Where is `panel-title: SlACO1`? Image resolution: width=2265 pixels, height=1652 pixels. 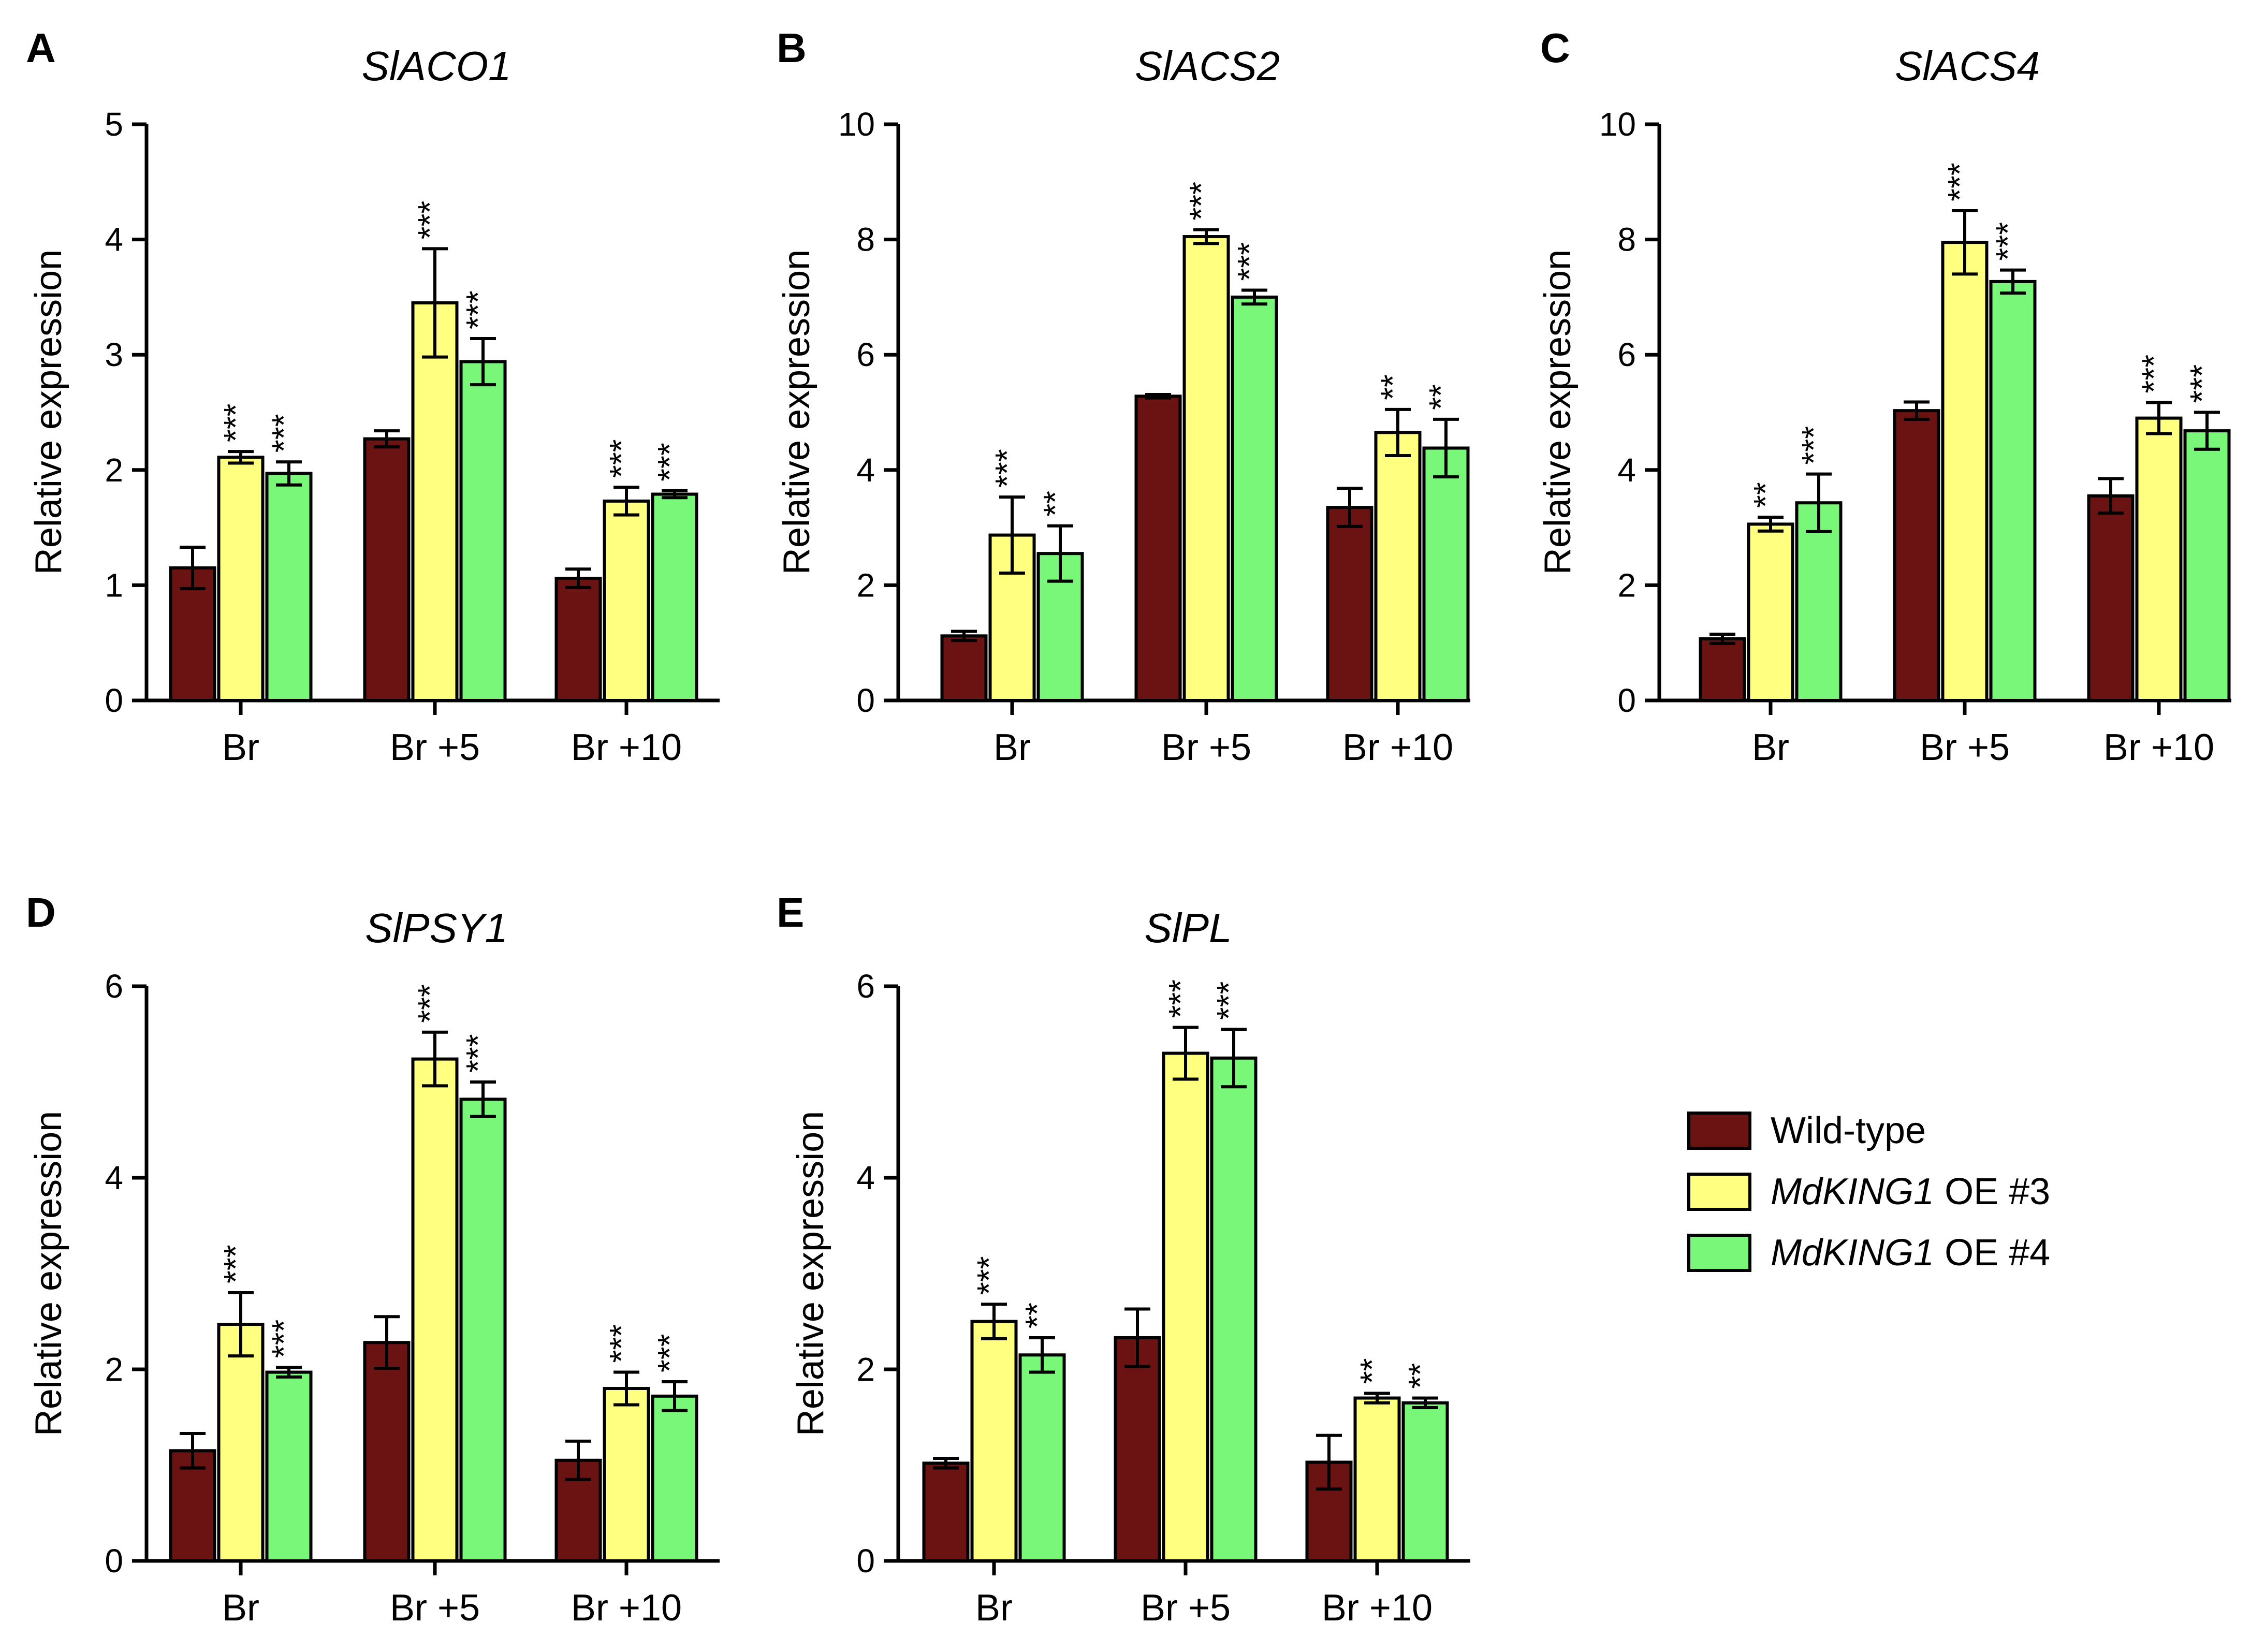 panel-title: SlACO1 is located at coordinates (437, 66).